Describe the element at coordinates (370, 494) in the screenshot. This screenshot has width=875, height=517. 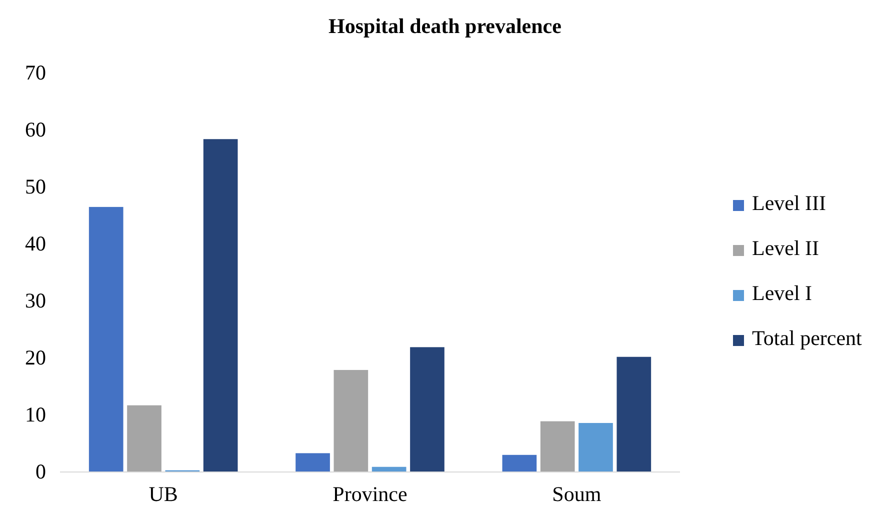
I see `x-tick-label: Province` at that location.